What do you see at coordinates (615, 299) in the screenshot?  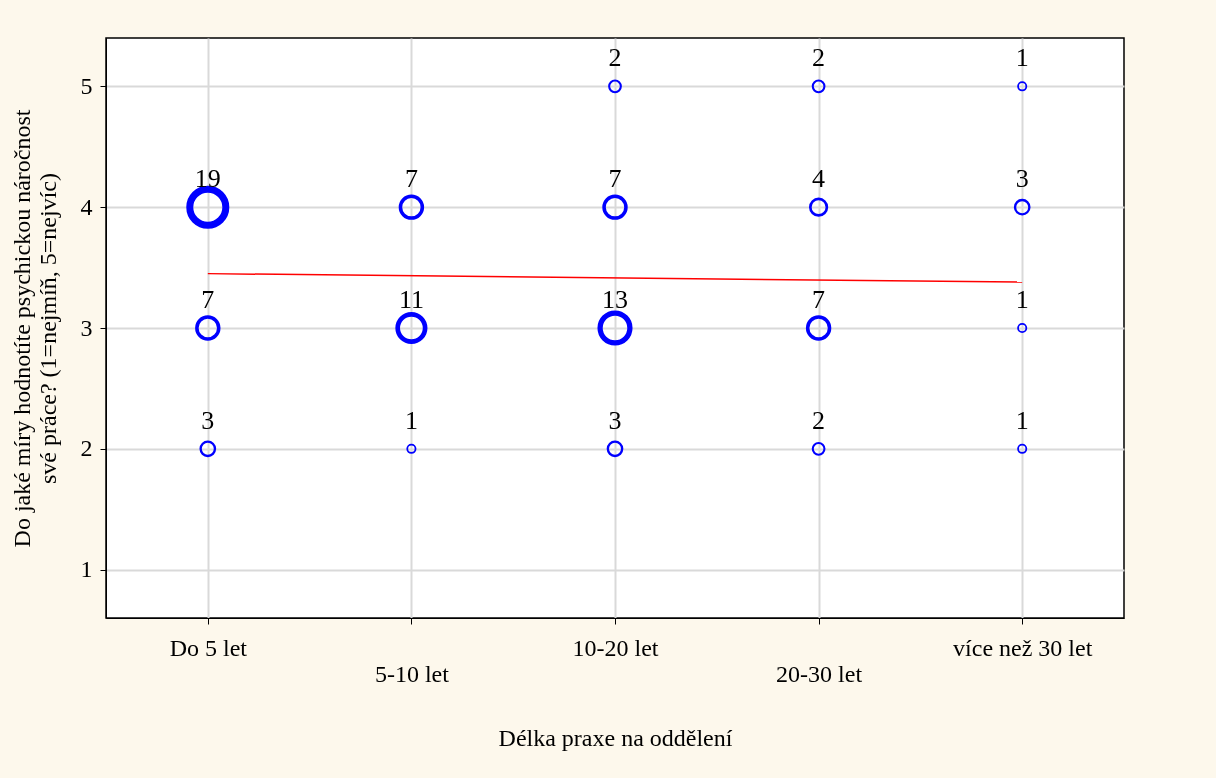 I see `data-label: 13` at bounding box center [615, 299].